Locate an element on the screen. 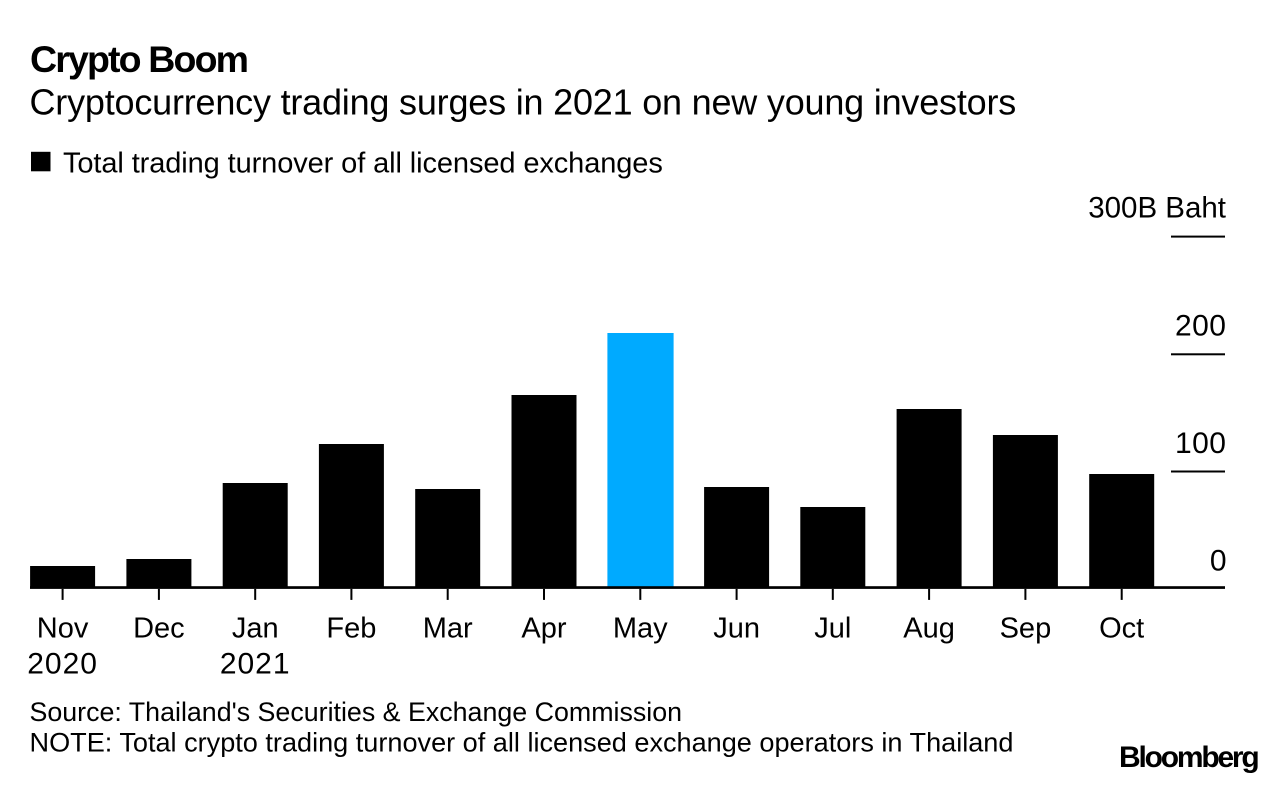  svg-text: Jan is located at coordinates (255, 628).